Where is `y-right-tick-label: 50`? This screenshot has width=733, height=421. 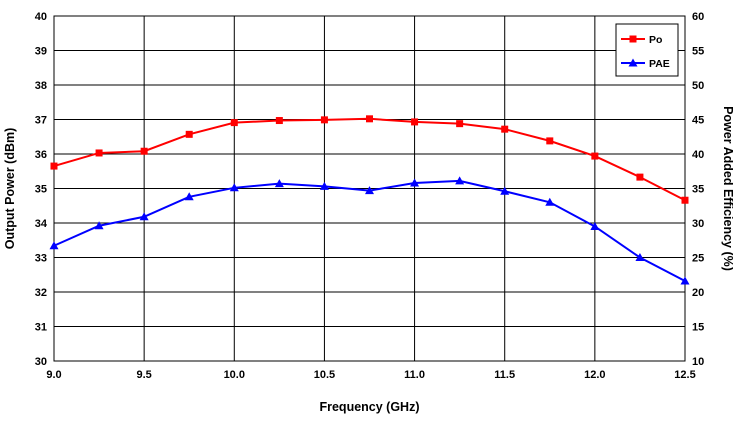 y-right-tick-label: 50 is located at coordinates (698, 86).